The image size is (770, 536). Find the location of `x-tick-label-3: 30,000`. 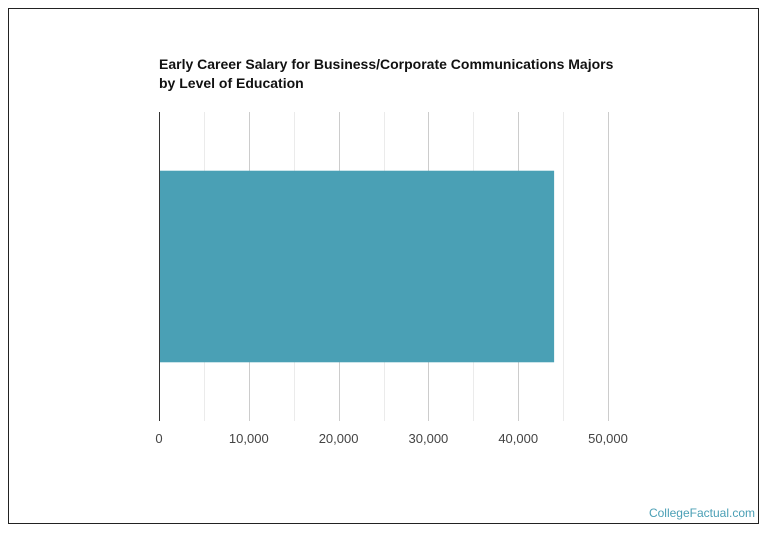

x-tick-label-3: 30,000 is located at coordinates (429, 438).